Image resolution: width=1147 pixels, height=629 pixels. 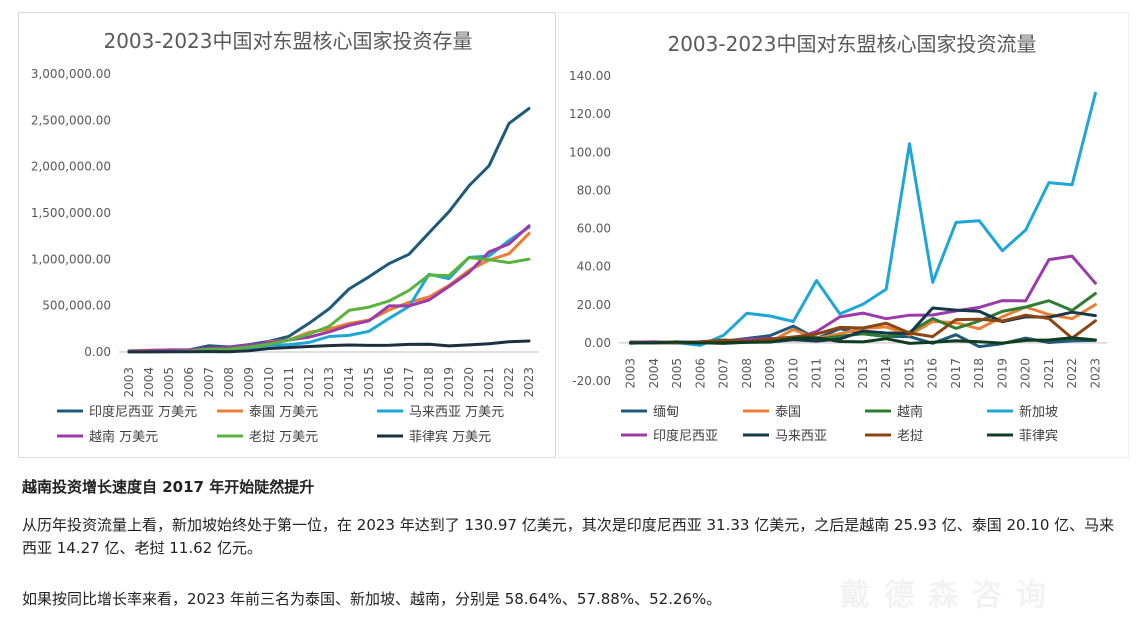 I want to click on y-tick-label: 1,000,000.00, so click(x=71, y=259).